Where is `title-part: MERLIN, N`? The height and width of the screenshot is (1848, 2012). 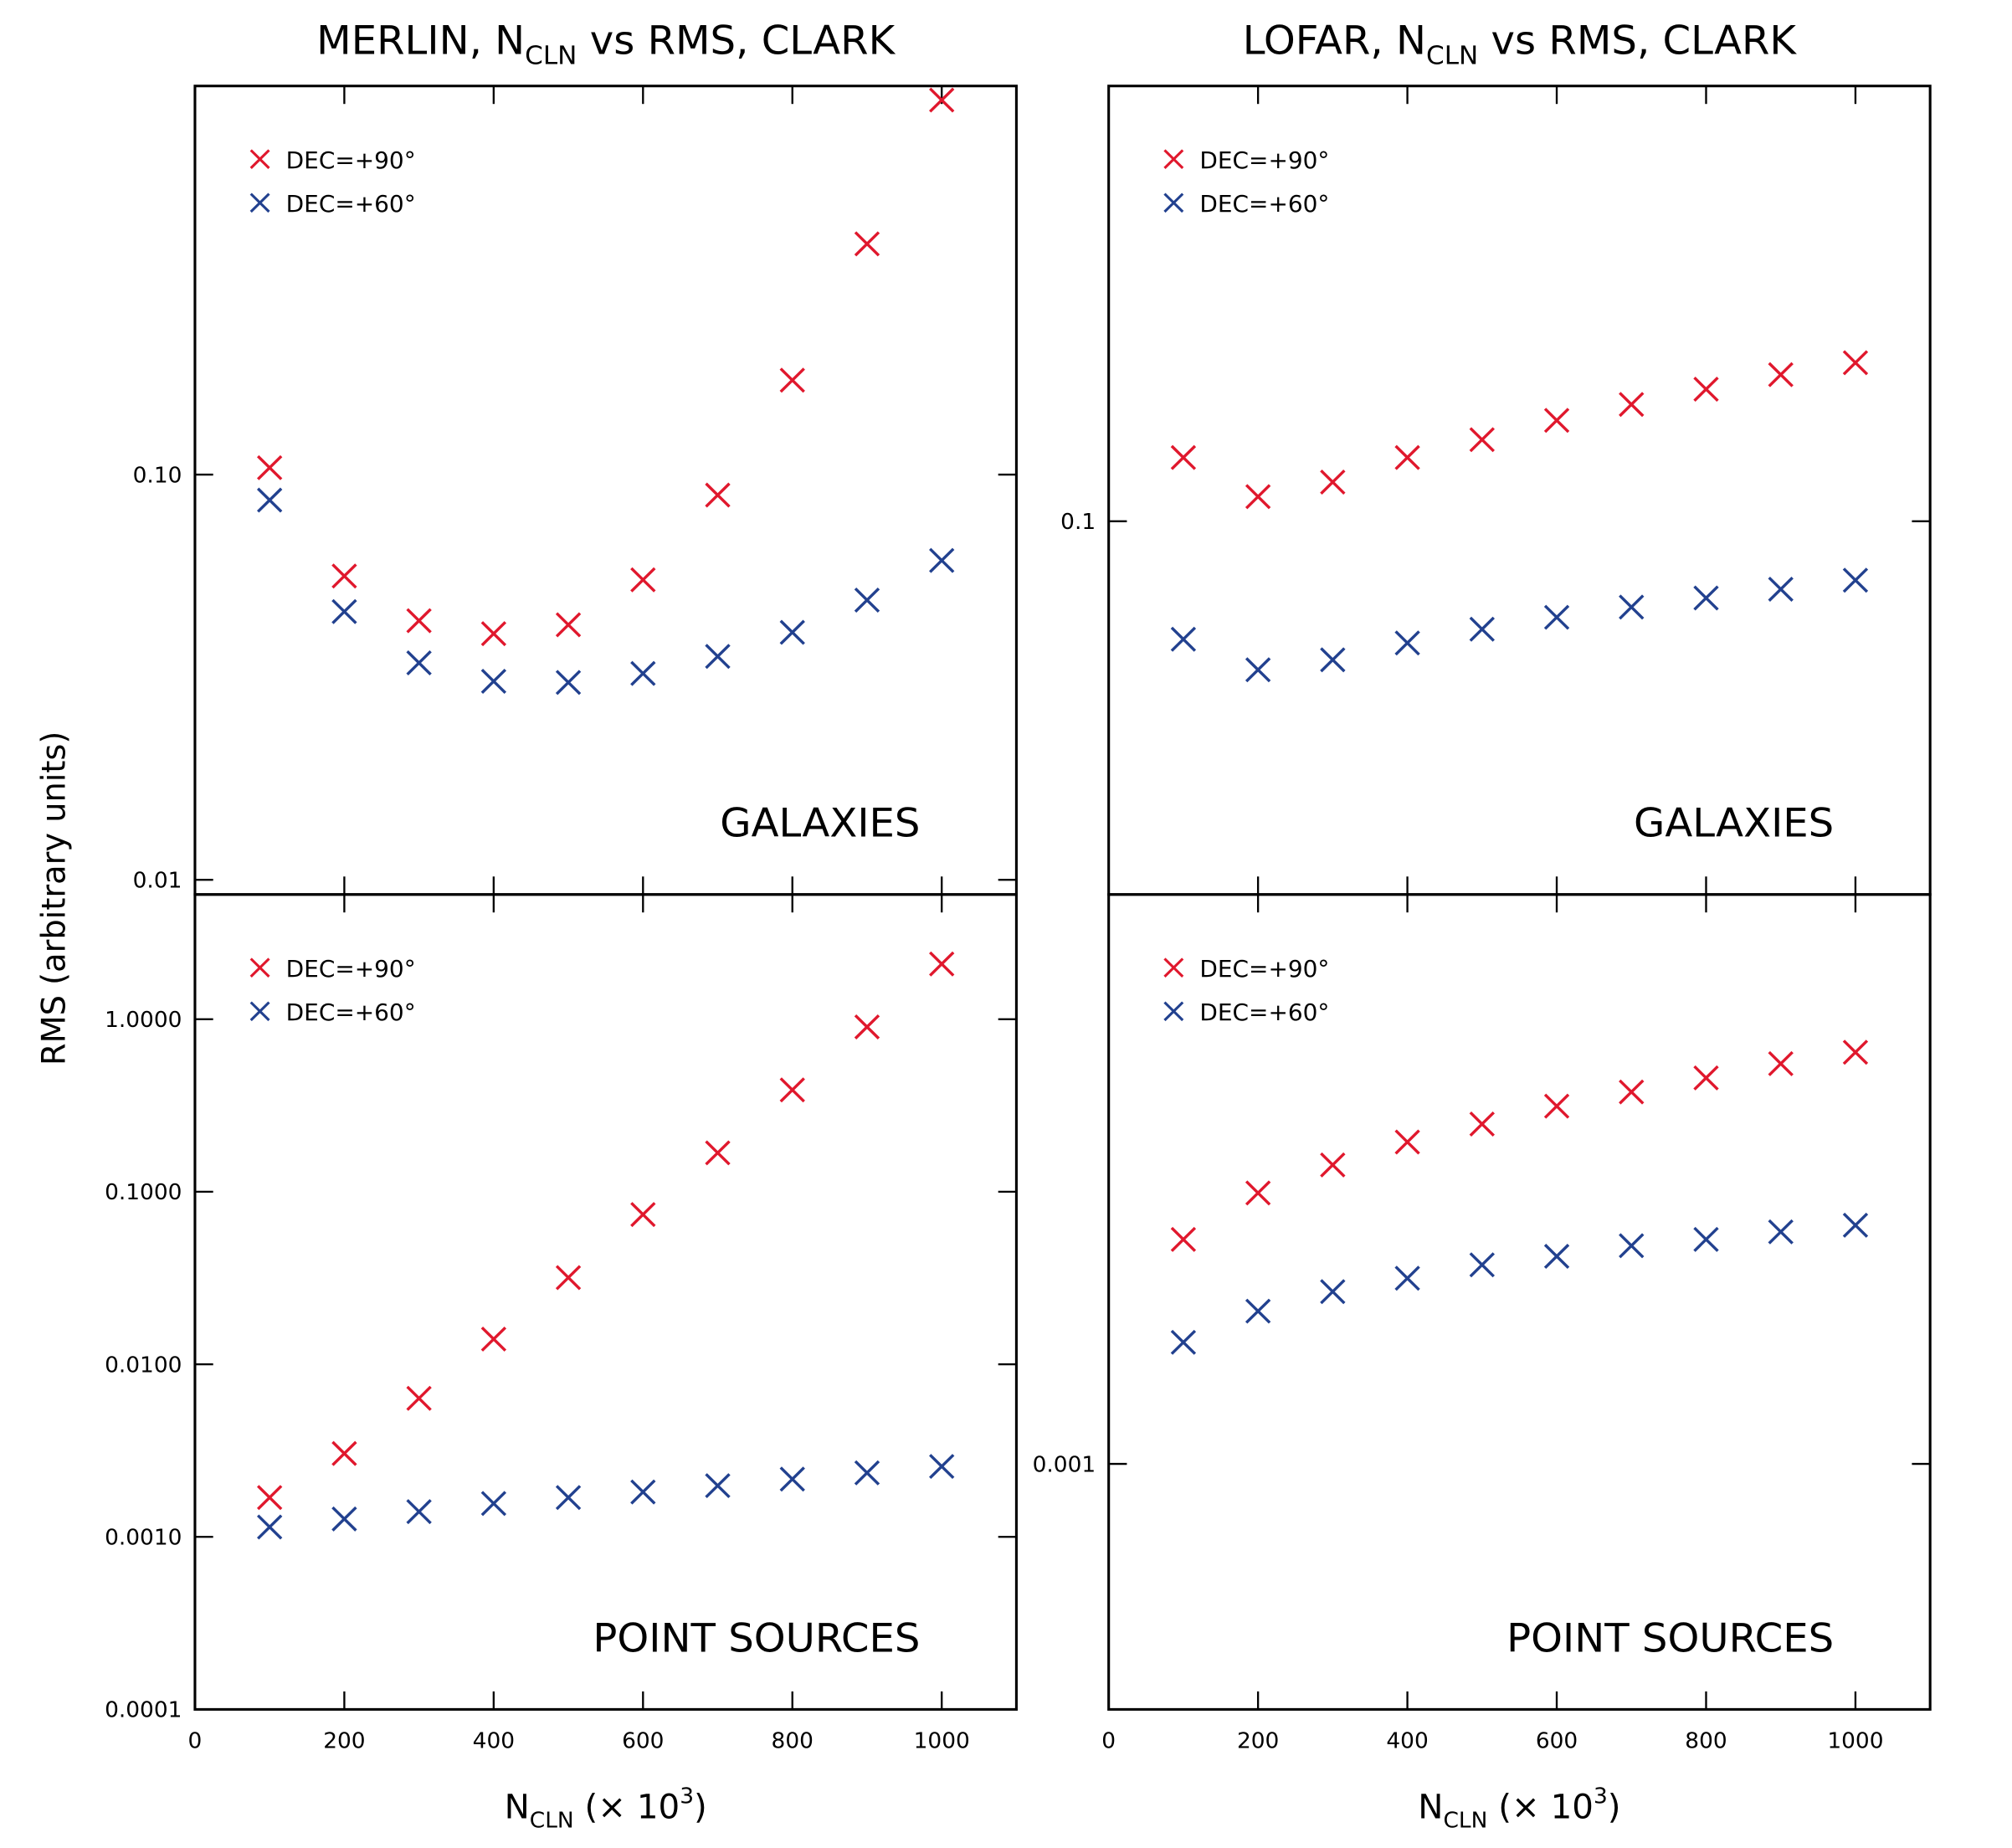 title-part: MERLIN, N is located at coordinates (421, 41).